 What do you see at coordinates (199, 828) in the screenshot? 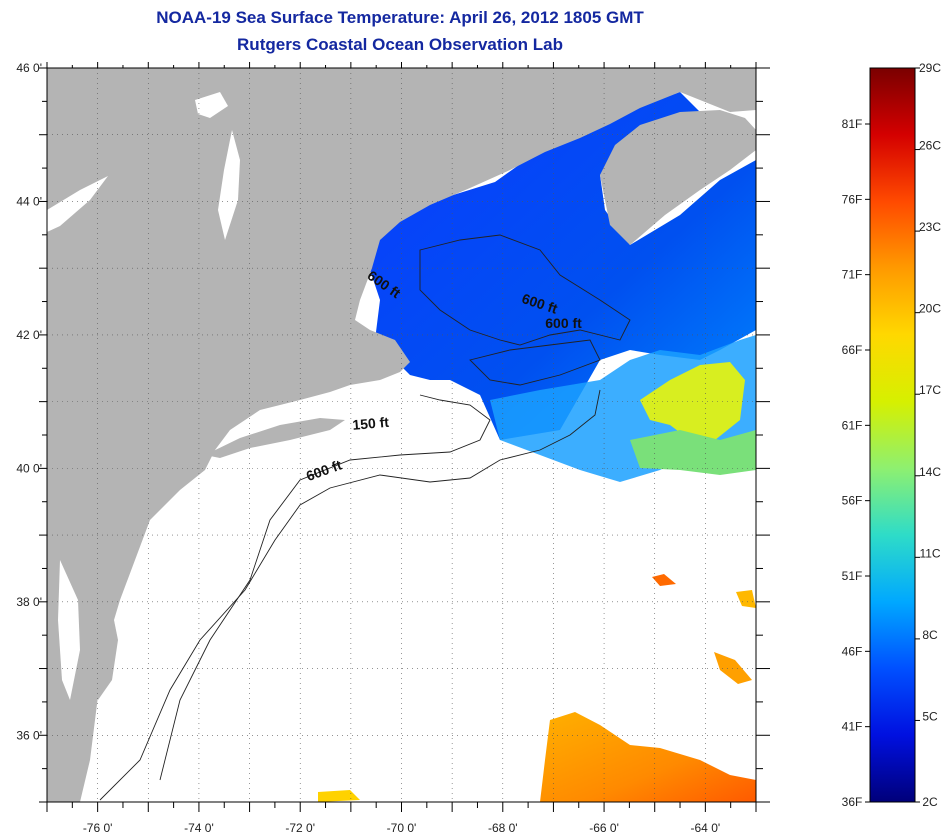
I see `x-tick-label: -74 0'` at bounding box center [199, 828].